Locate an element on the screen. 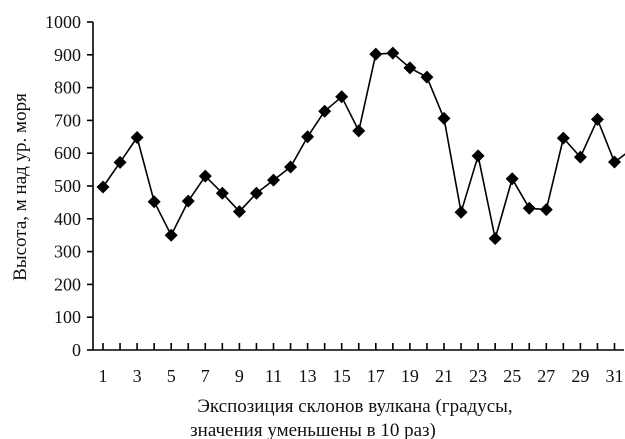  x-axis: 1357911131517192123252729313335 is located at coordinates (358, 364).